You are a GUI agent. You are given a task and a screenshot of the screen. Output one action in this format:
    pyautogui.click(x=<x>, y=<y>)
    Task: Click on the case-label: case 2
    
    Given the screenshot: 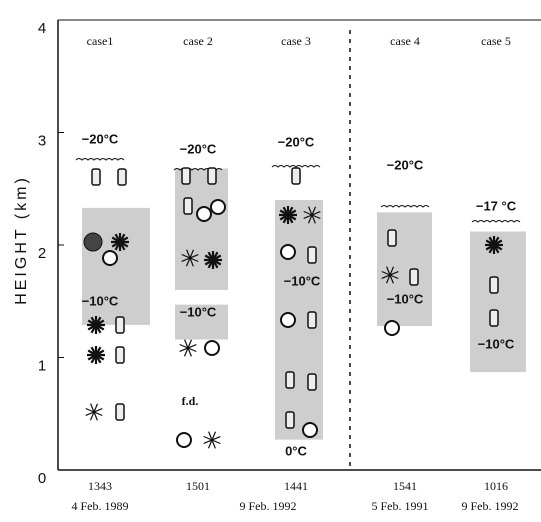 What is the action you would take?
    pyautogui.click(x=198, y=41)
    